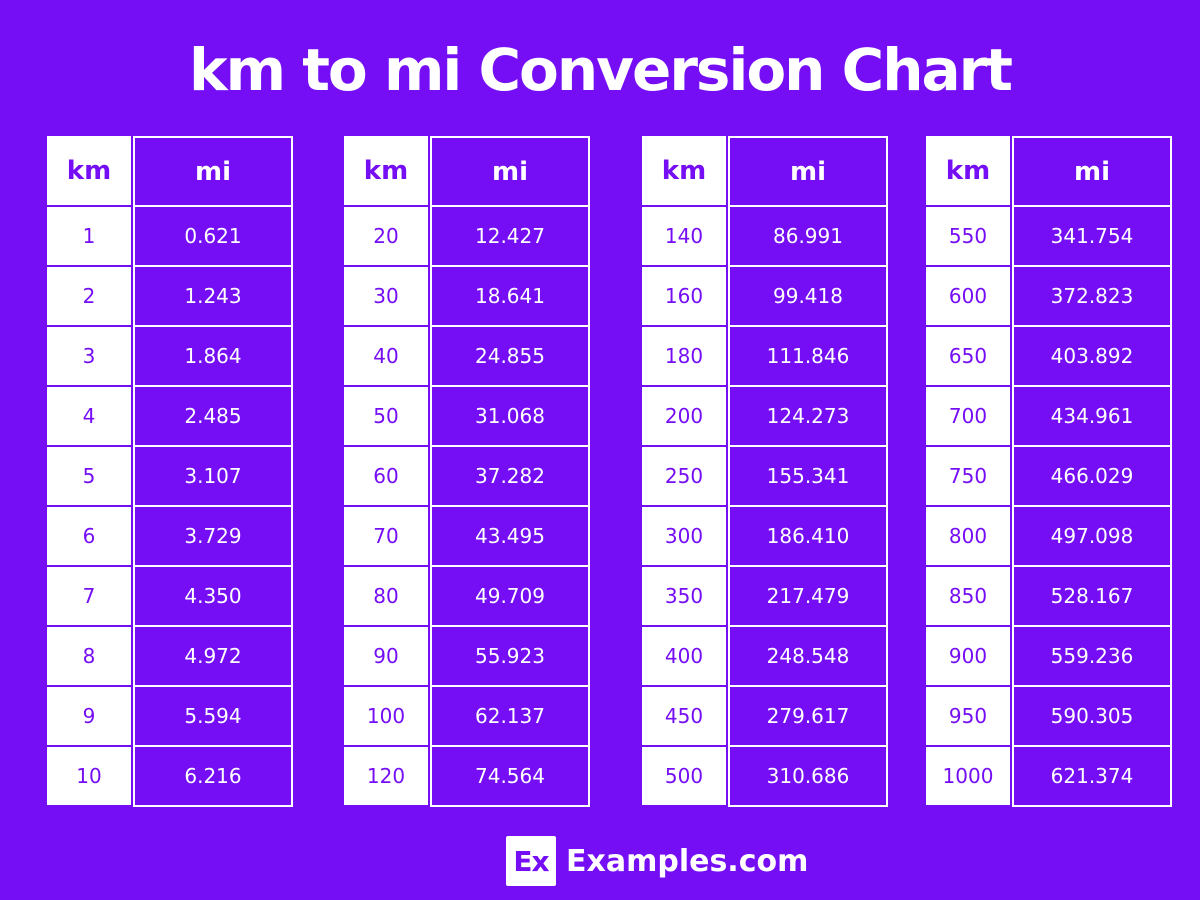 The height and width of the screenshot is (900, 1200). I want to click on table-row: 6 3.729, so click(170, 537).